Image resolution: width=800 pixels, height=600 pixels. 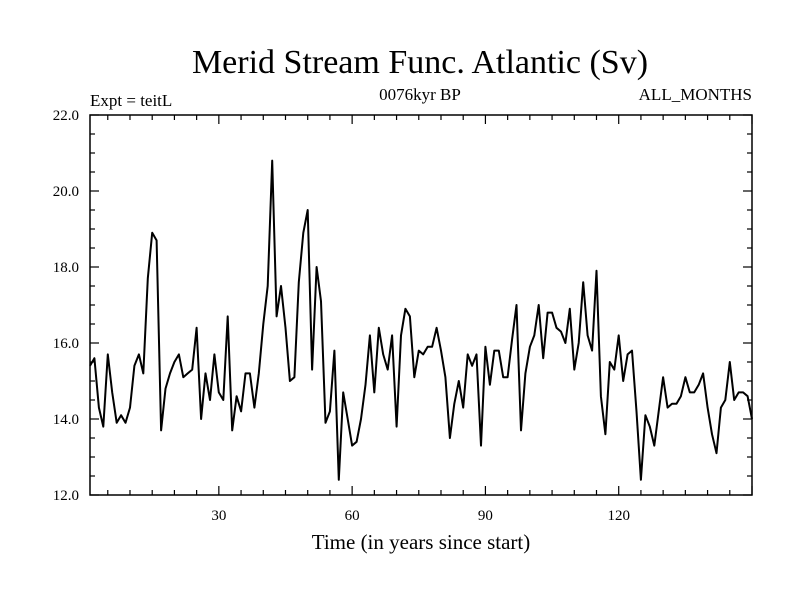 I want to click on y-tick-label: 22.0, so click(x=66, y=116).